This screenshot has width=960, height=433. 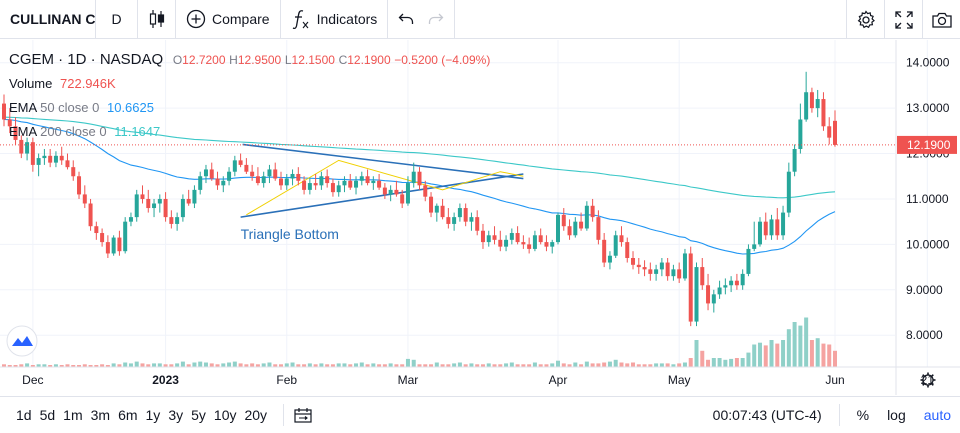 I want to click on legend-ema200-val: 11.1647, so click(x=137, y=131).